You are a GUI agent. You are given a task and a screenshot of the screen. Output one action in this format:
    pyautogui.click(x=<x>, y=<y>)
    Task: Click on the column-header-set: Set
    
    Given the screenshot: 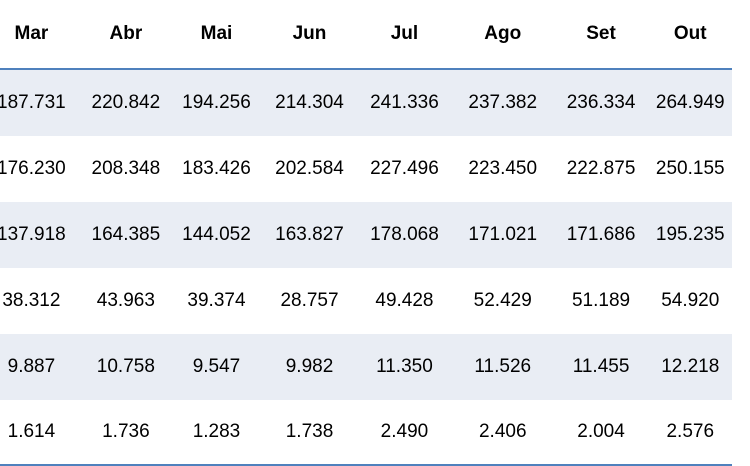 What is the action you would take?
    pyautogui.click(x=601, y=35)
    